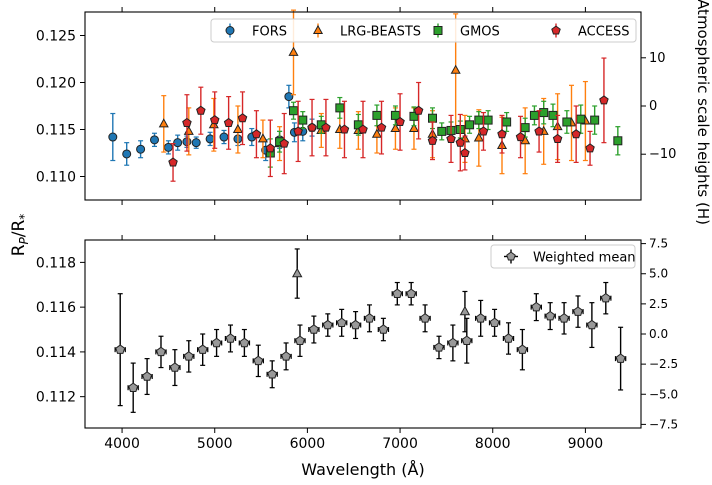 This screenshot has height=485, width=712. Describe the element at coordinates (703, 112) in the screenshot. I see `y-axis-label-right: Atmospheric scale heights (H)` at that location.